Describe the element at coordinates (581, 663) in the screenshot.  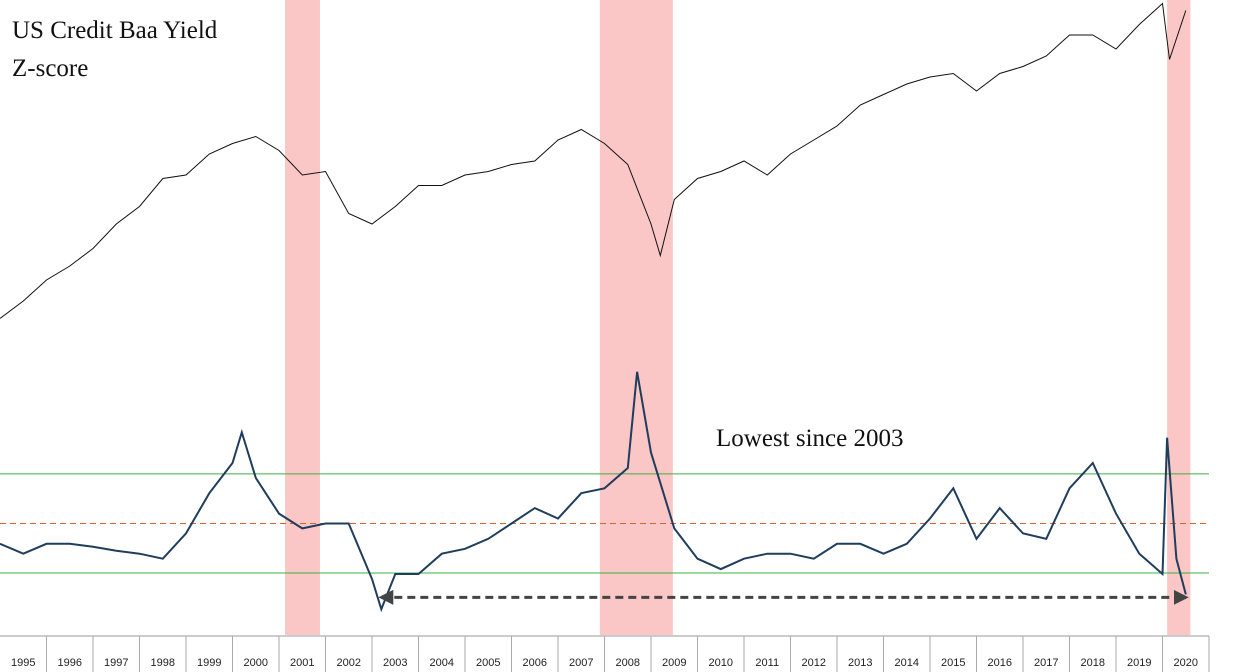
I see `x-tick-label: 2007` at that location.